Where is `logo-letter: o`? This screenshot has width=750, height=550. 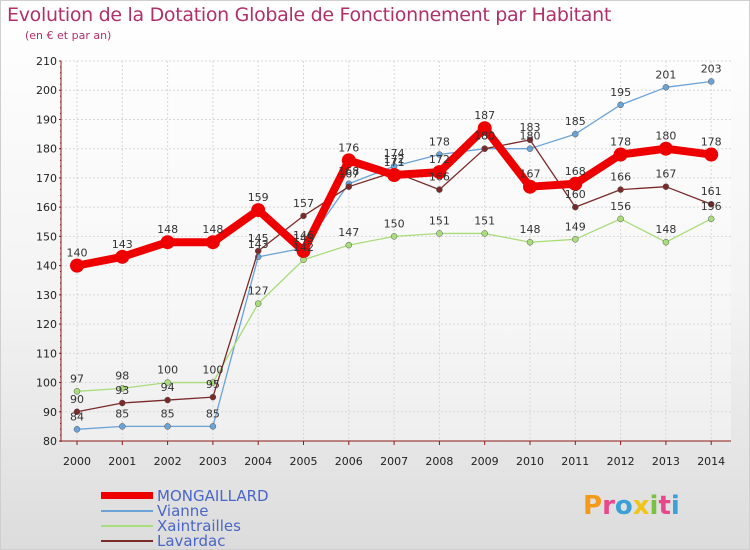
logo-letter: o is located at coordinates (623, 506).